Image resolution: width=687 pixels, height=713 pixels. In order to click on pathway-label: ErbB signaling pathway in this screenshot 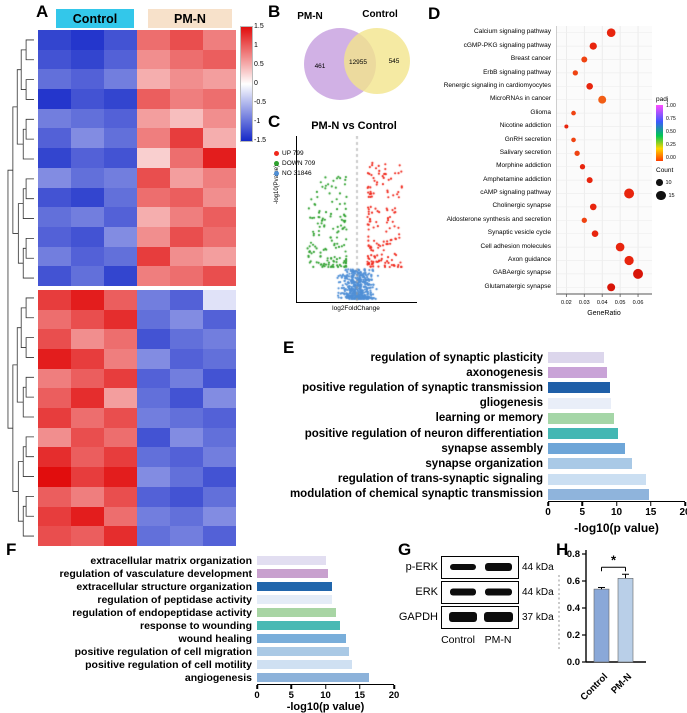, I will do `click(517, 72)`.